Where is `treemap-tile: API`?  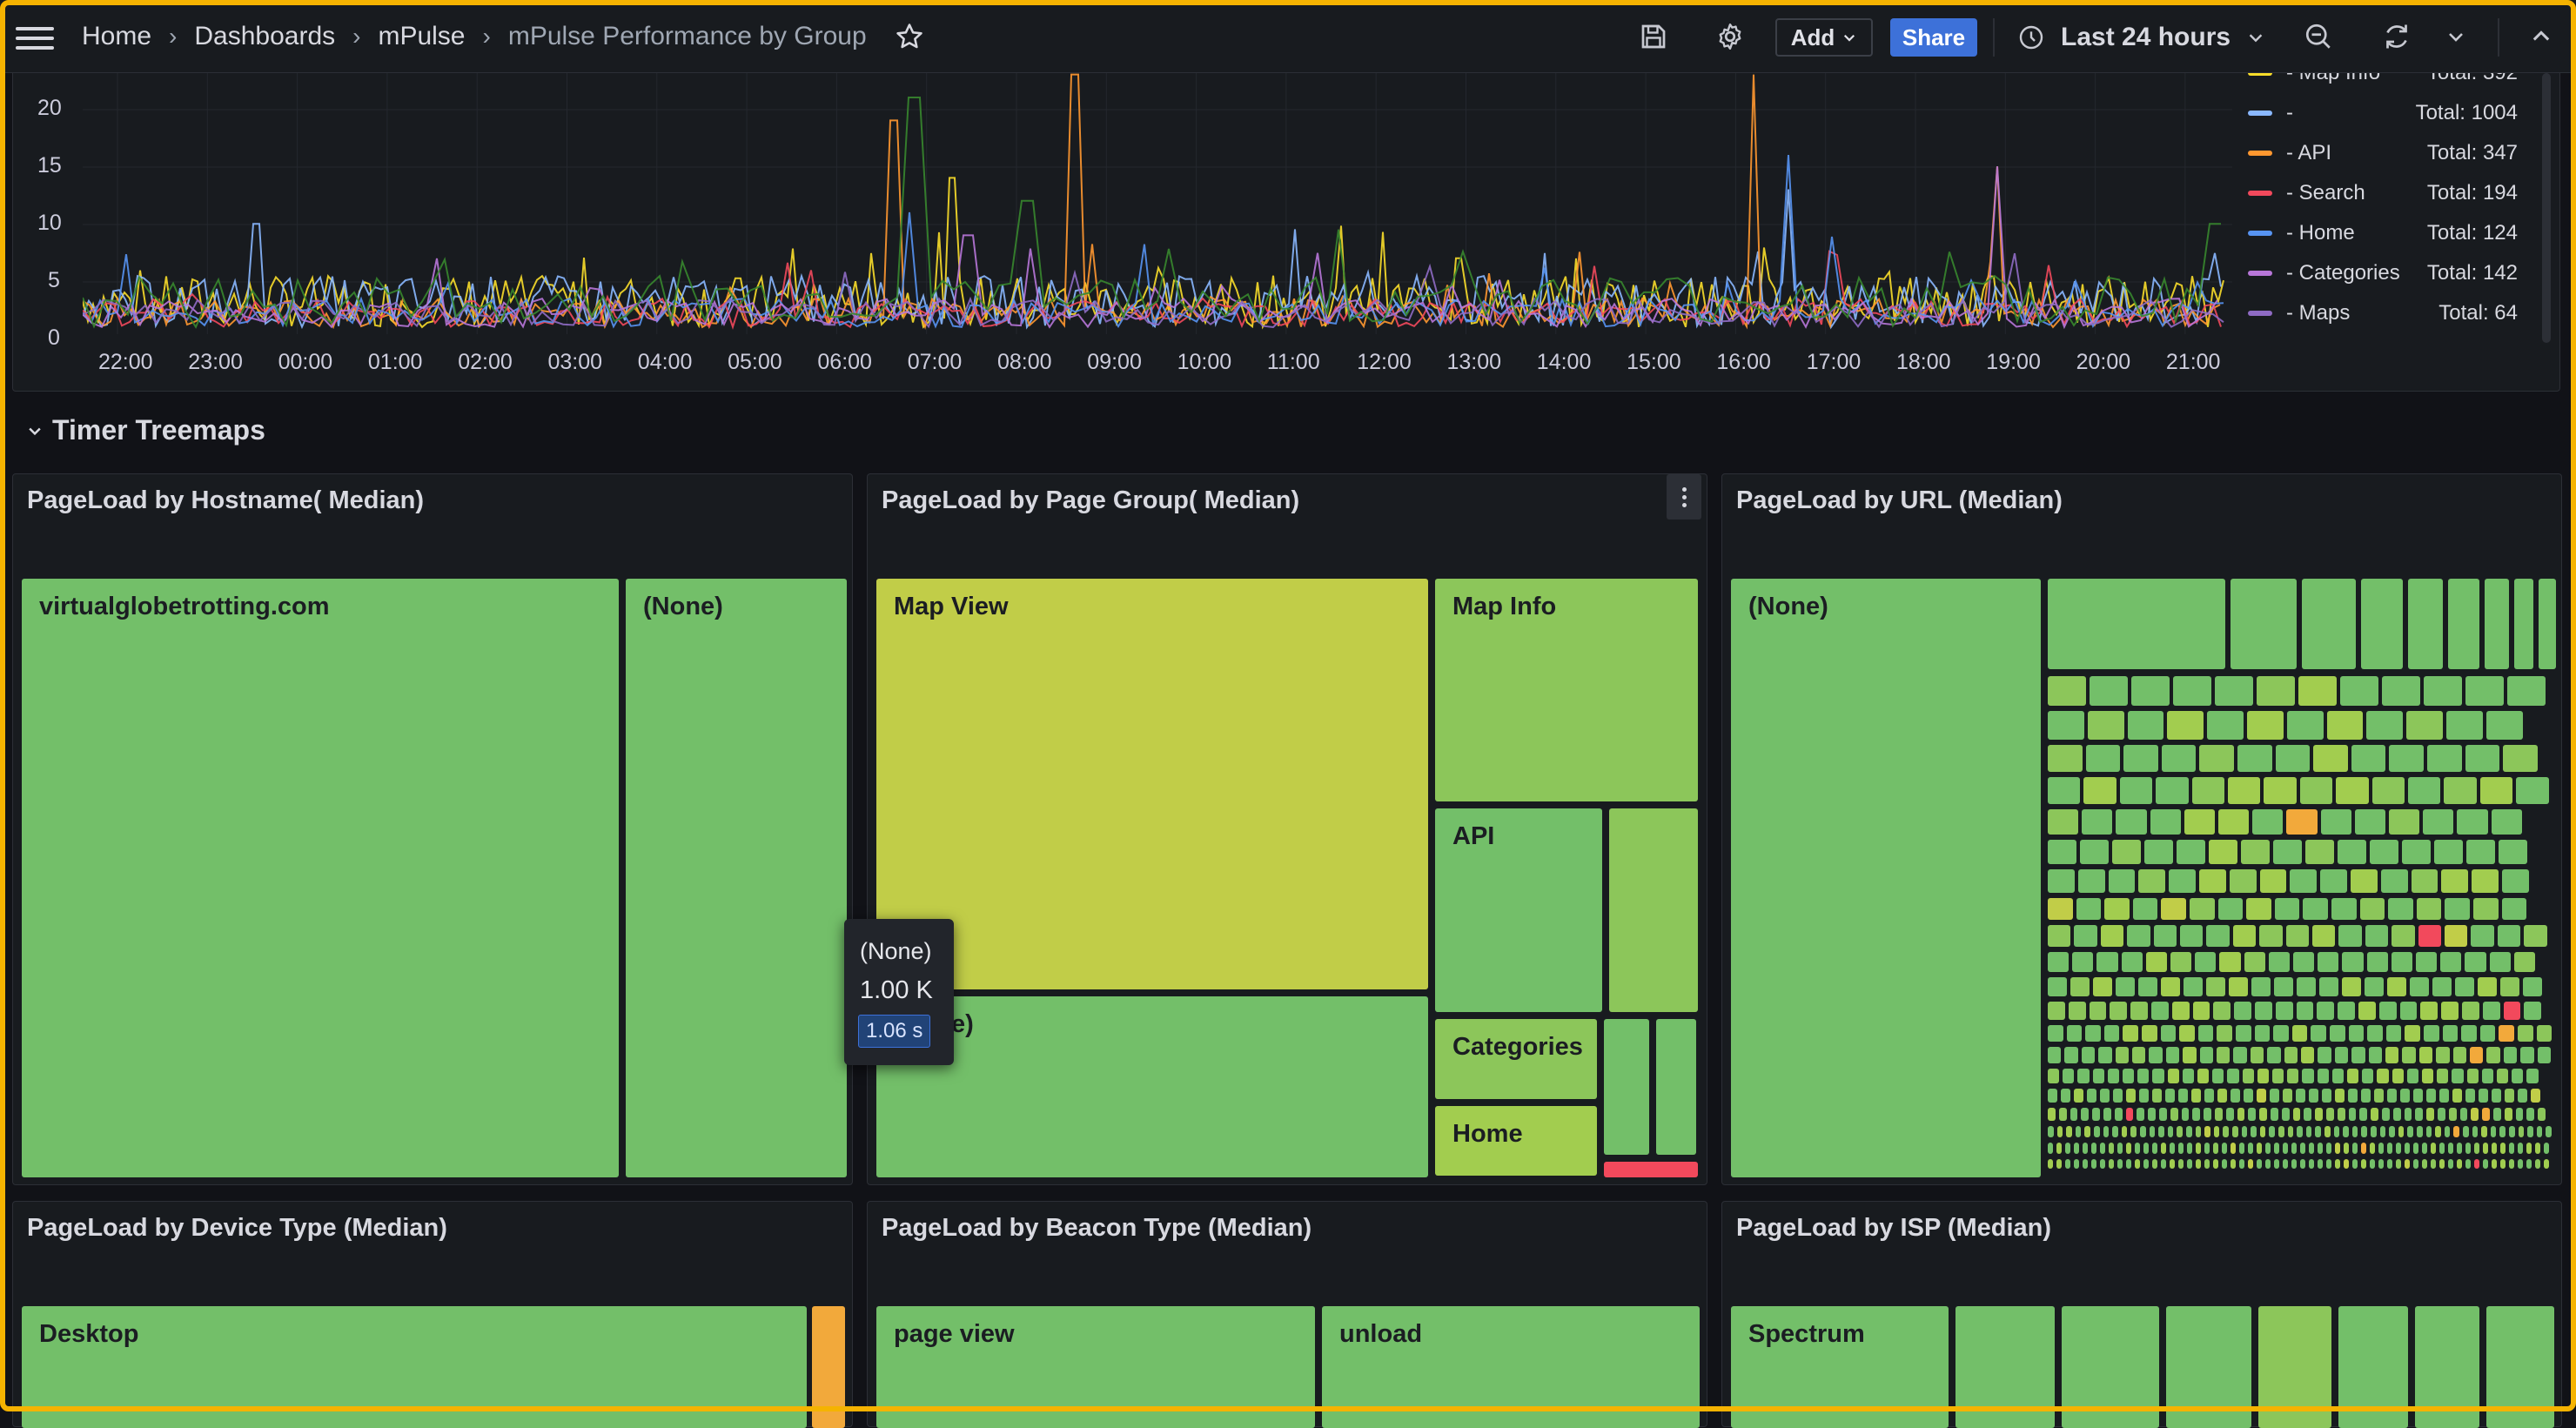
treemap-tile: API is located at coordinates (1518, 910).